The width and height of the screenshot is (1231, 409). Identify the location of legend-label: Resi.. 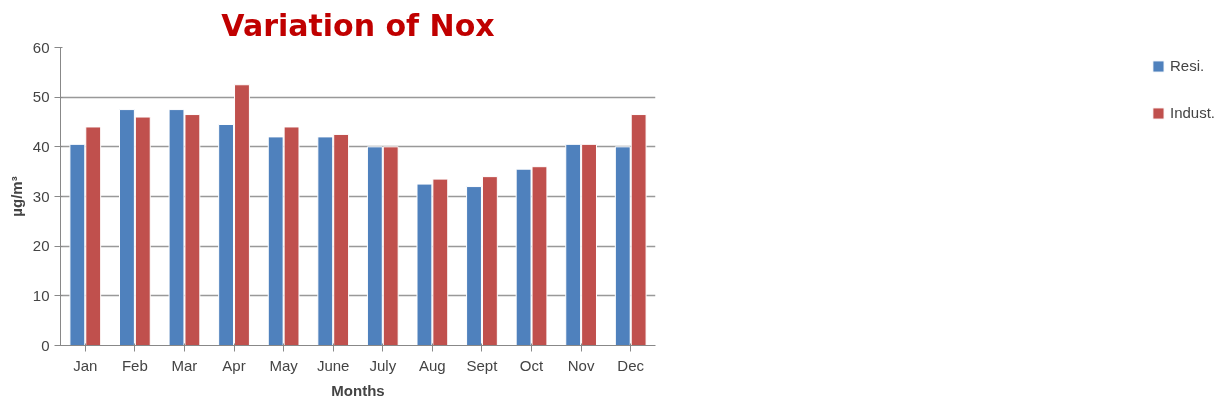
(1187, 65).